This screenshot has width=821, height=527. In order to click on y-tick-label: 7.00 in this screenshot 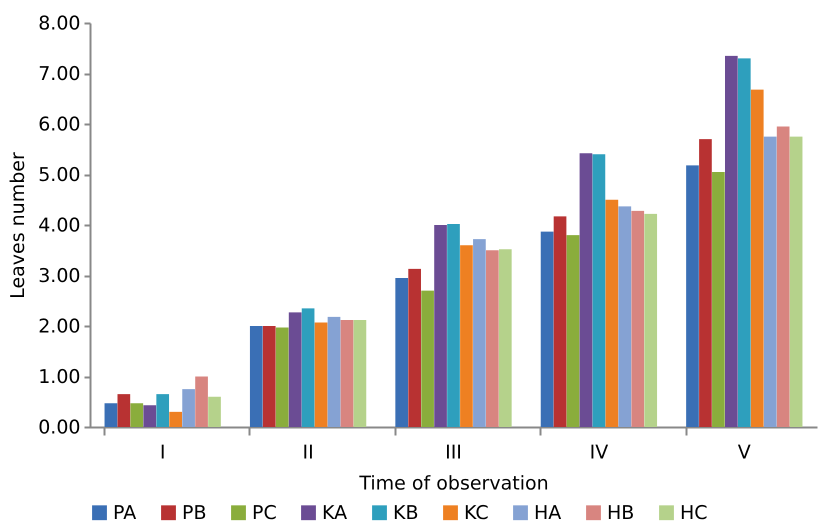, I will do `click(59, 74)`.